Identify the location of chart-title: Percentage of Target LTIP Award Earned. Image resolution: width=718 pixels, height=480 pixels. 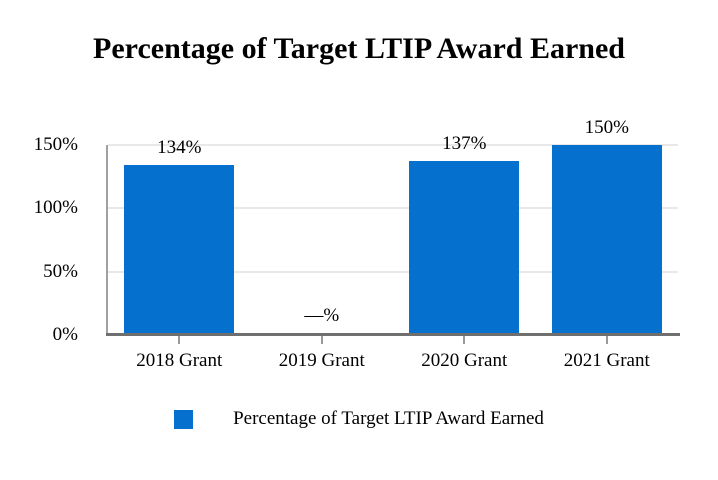
(359, 48).